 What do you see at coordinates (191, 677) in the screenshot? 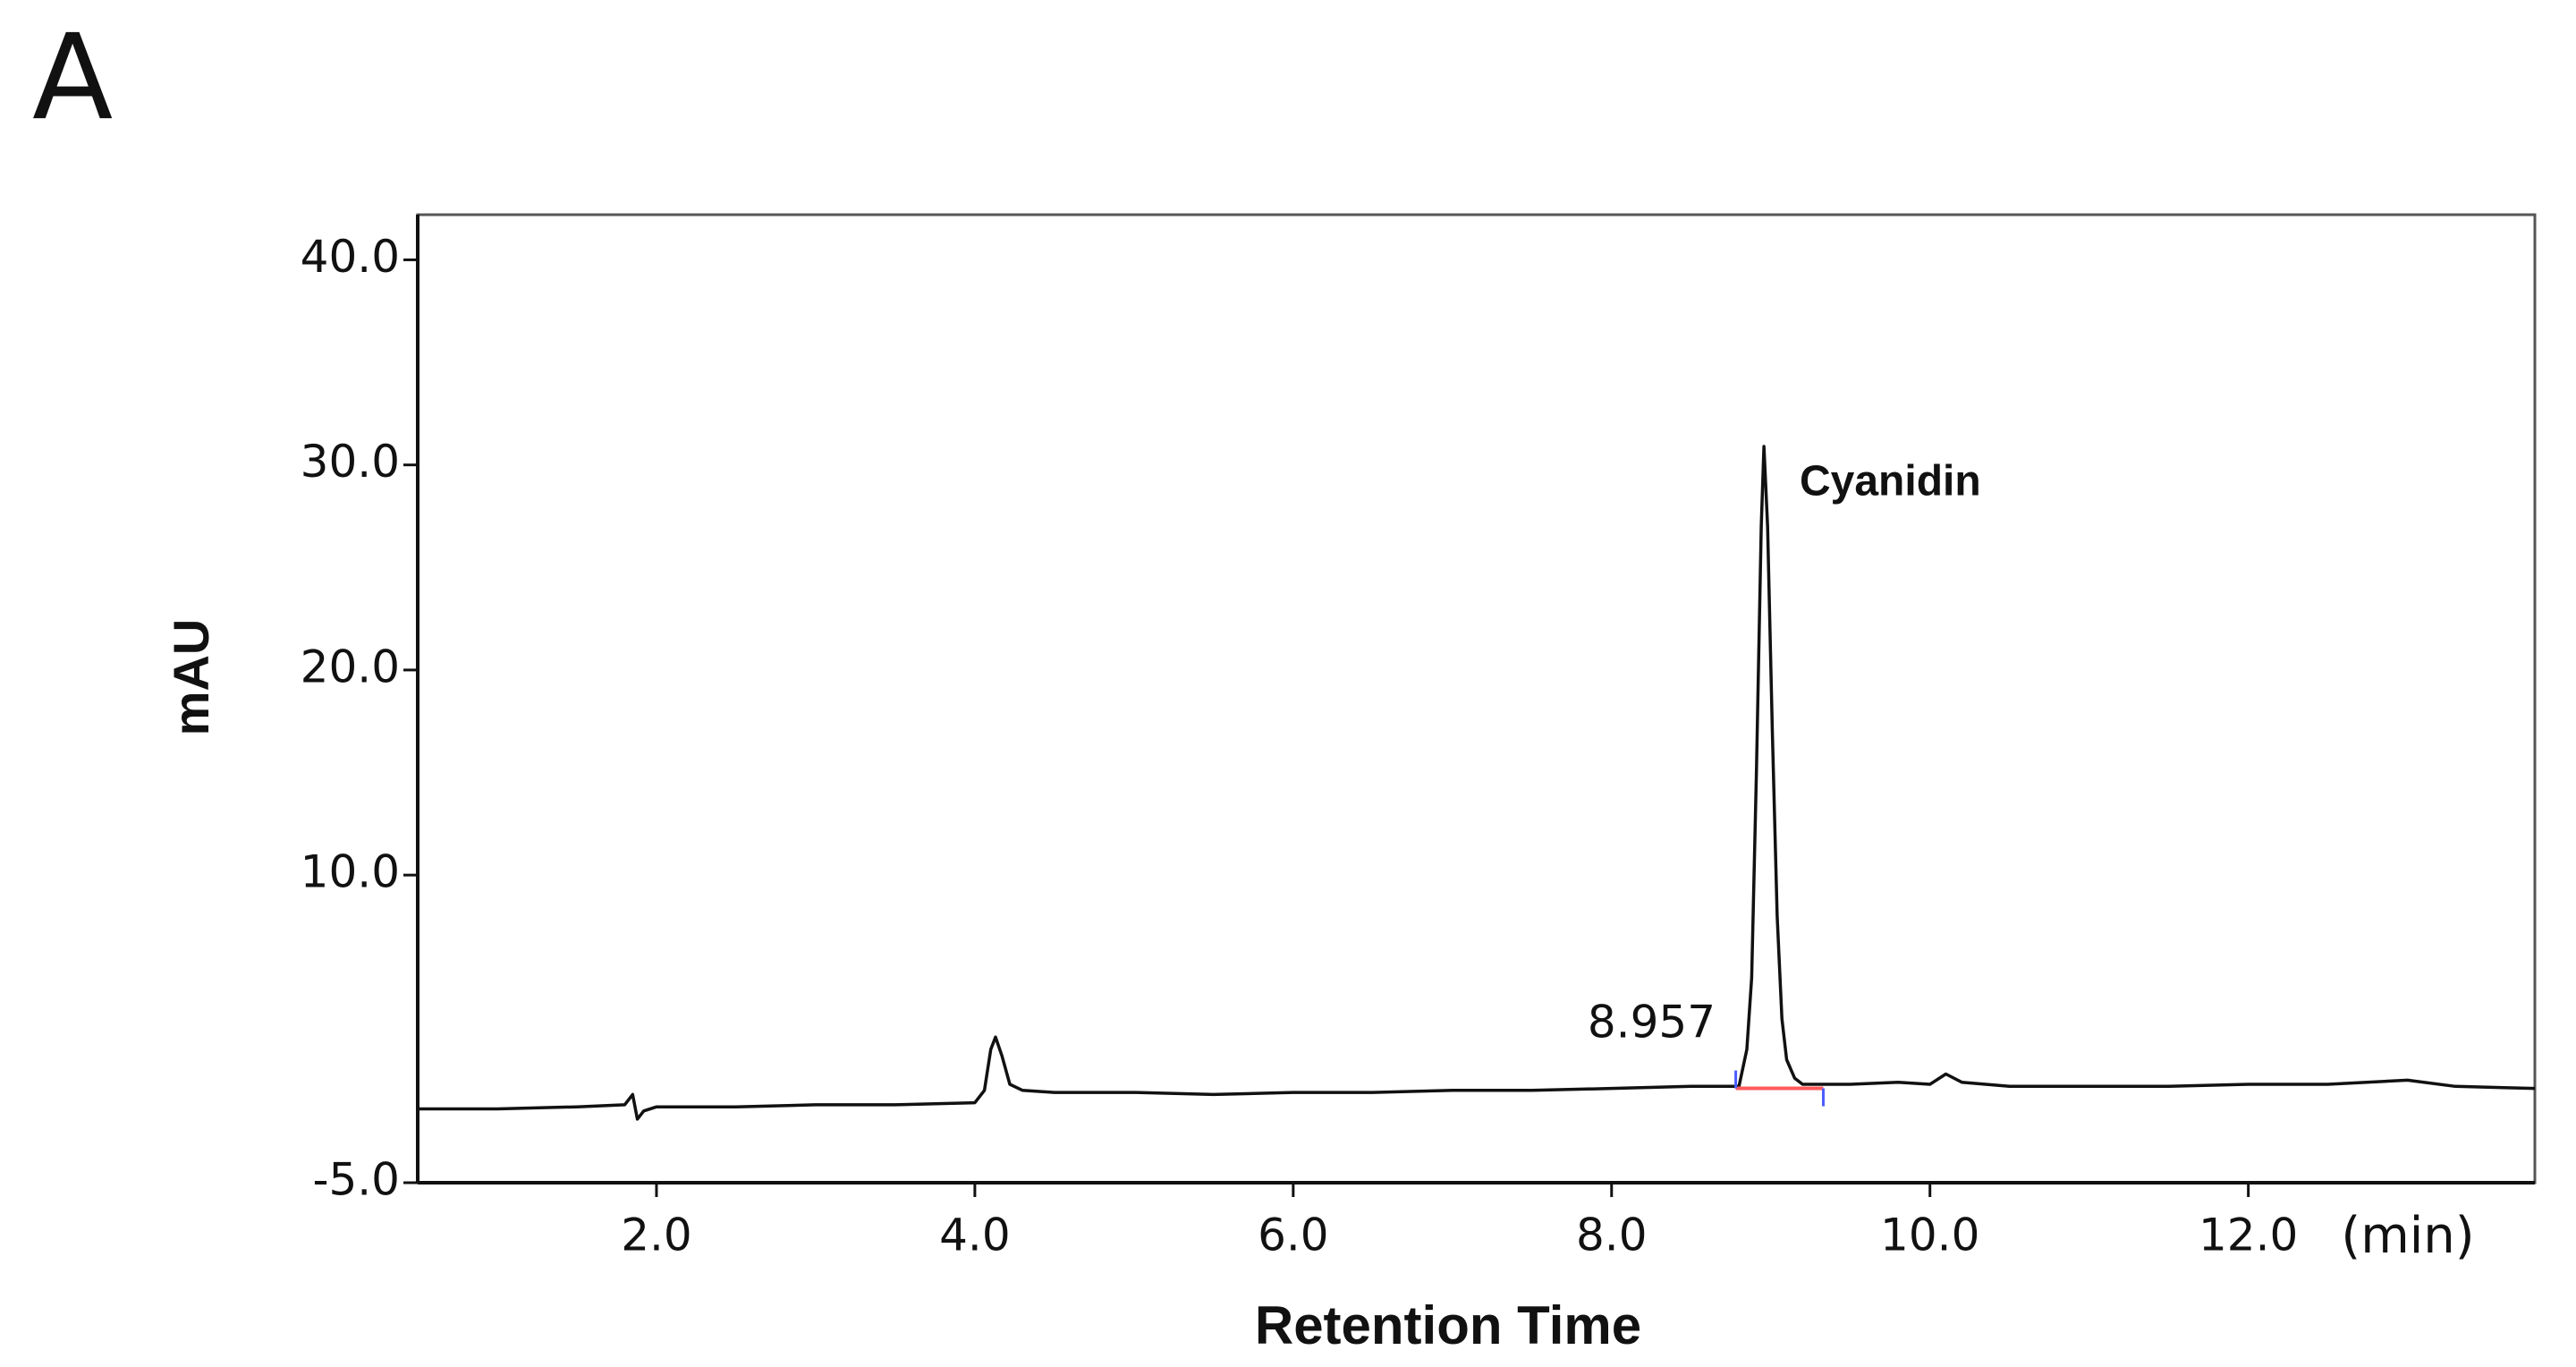
I see `y-axis-label: mAU` at bounding box center [191, 677].